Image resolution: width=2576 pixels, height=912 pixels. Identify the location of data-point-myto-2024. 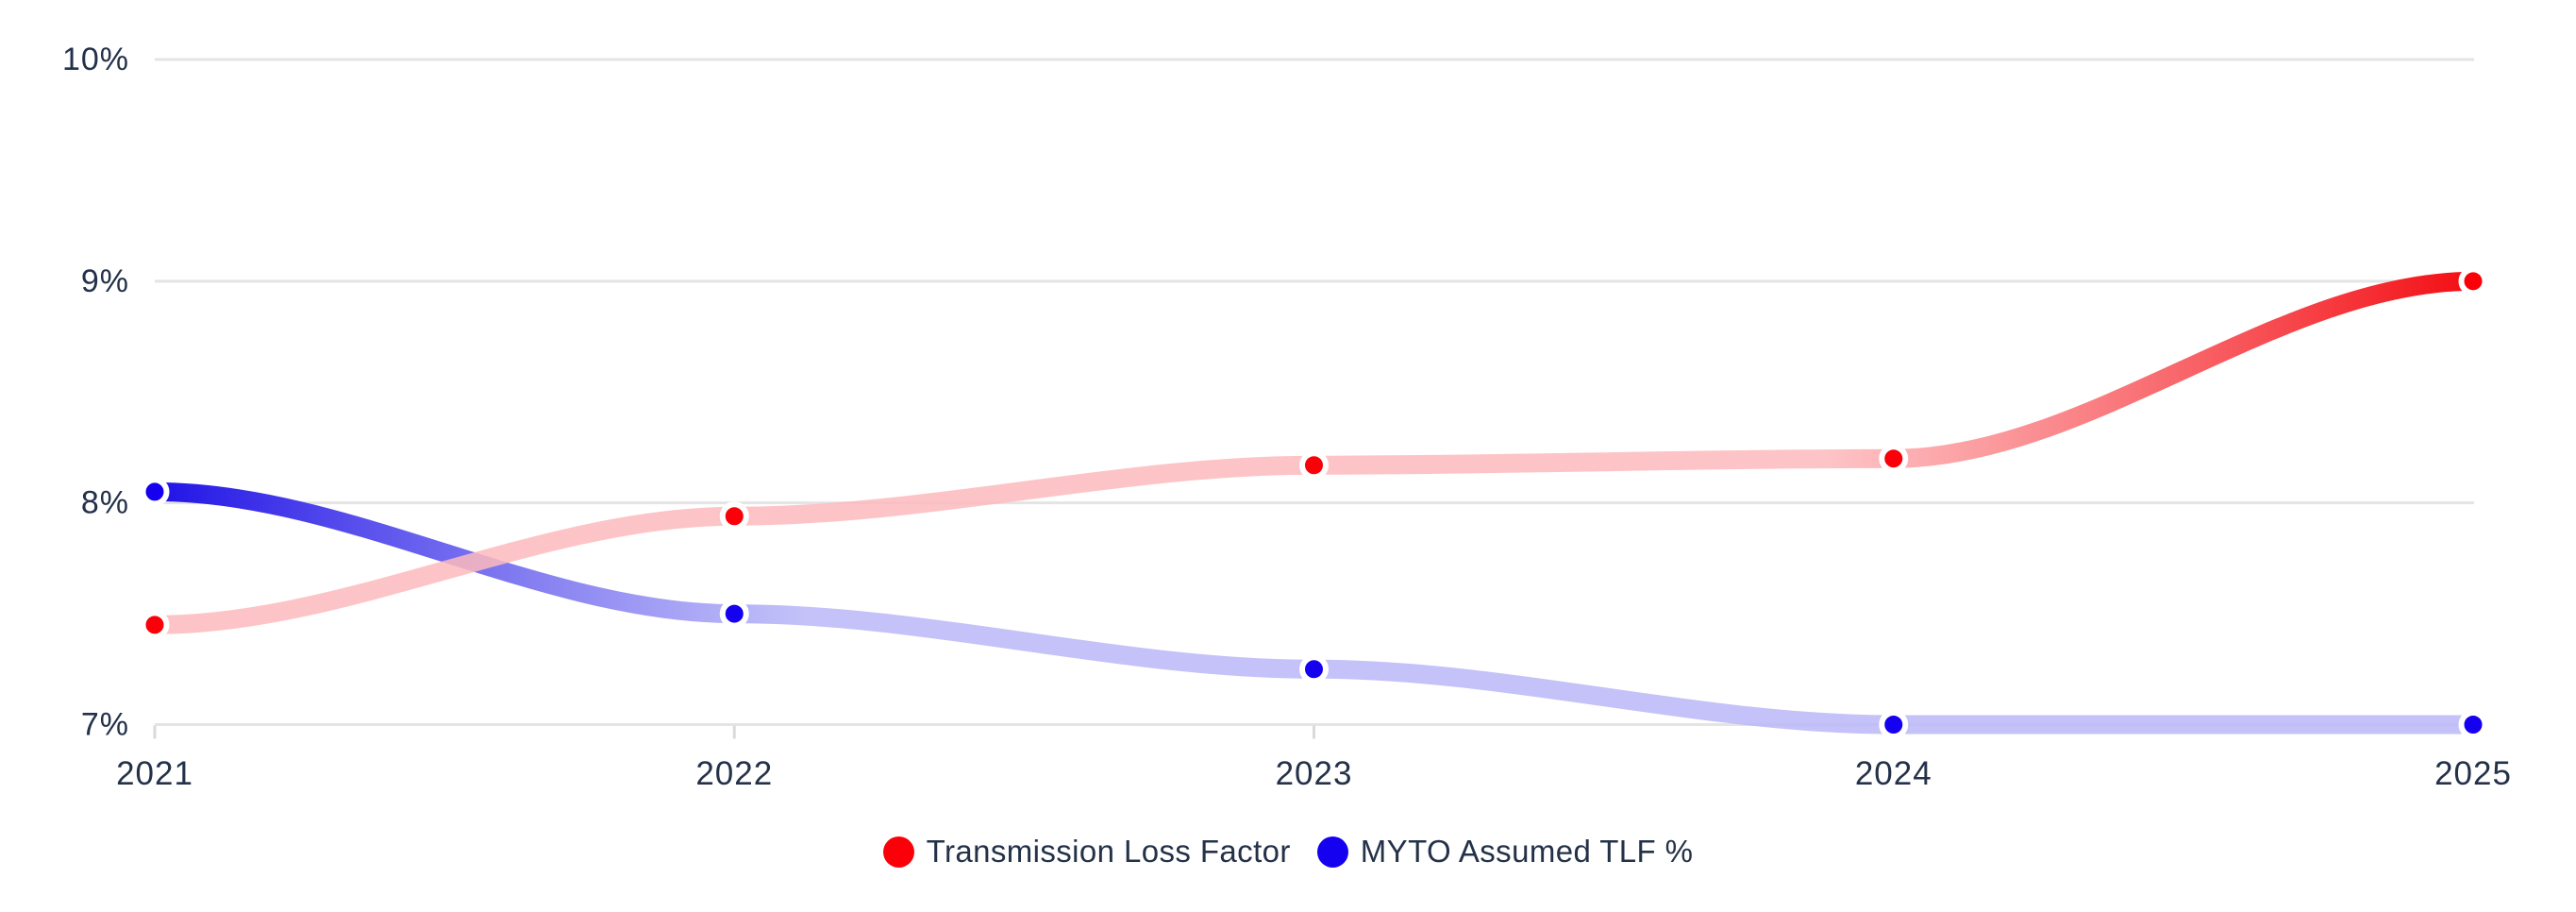
(1894, 724).